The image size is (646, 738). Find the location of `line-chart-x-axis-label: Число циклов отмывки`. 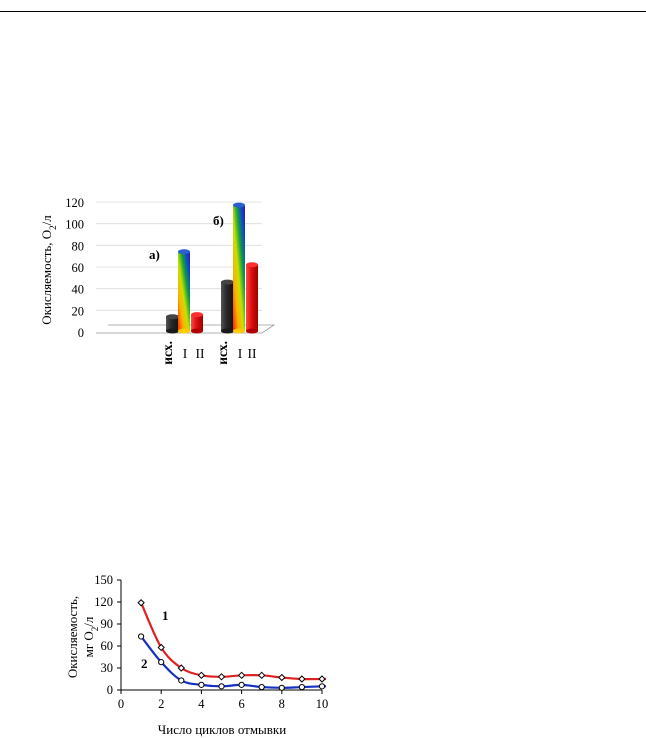

line-chart-x-axis-label: Число циклов отмывки is located at coordinates (222, 729).